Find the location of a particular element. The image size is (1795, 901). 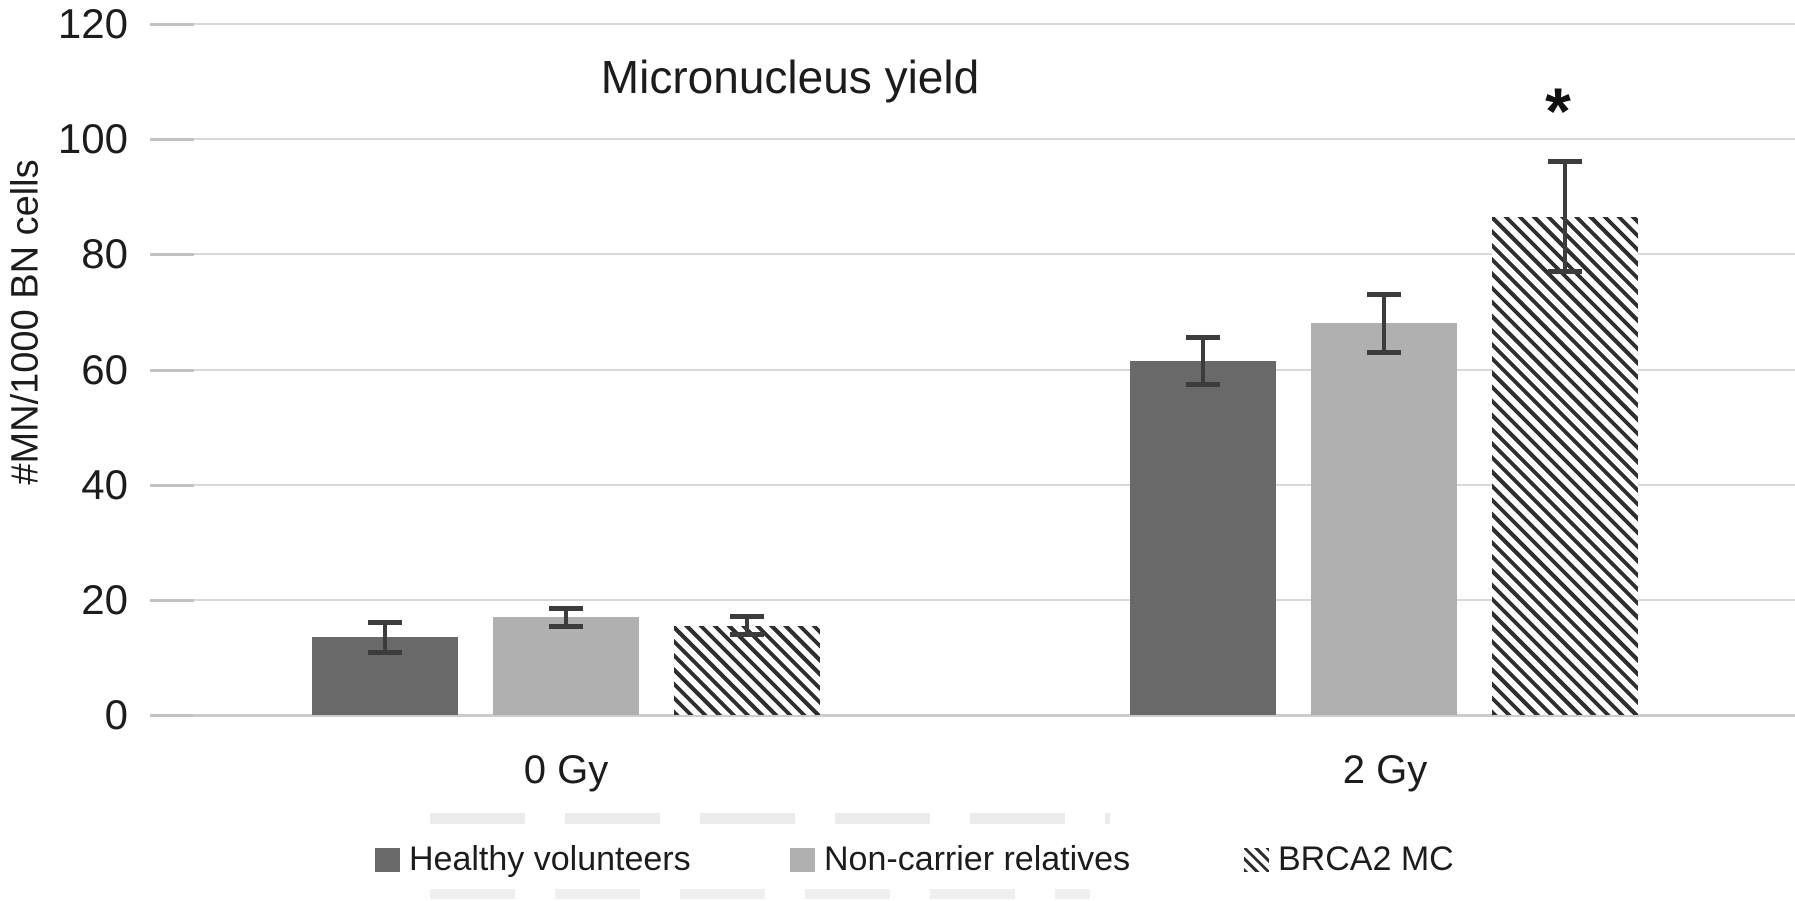

y-tick-label-40: 40 is located at coordinates (104, 484).